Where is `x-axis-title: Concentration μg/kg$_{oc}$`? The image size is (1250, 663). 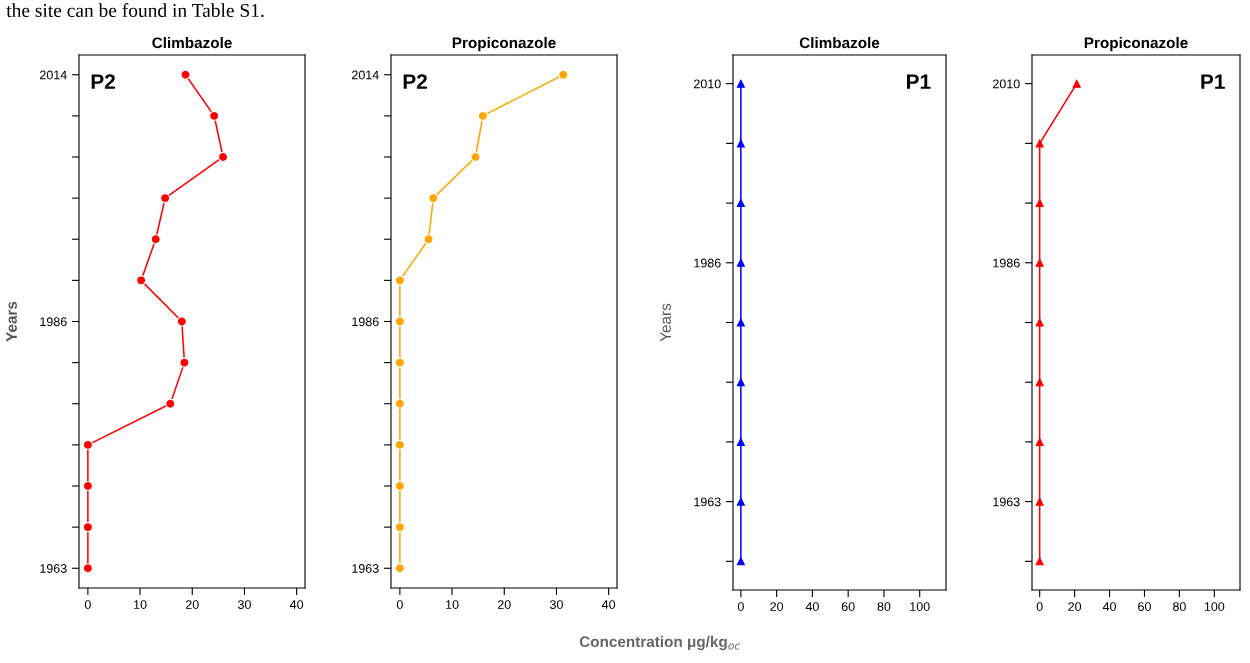 x-axis-title: Concentration μg/kg$_{oc}$ is located at coordinates (660, 643).